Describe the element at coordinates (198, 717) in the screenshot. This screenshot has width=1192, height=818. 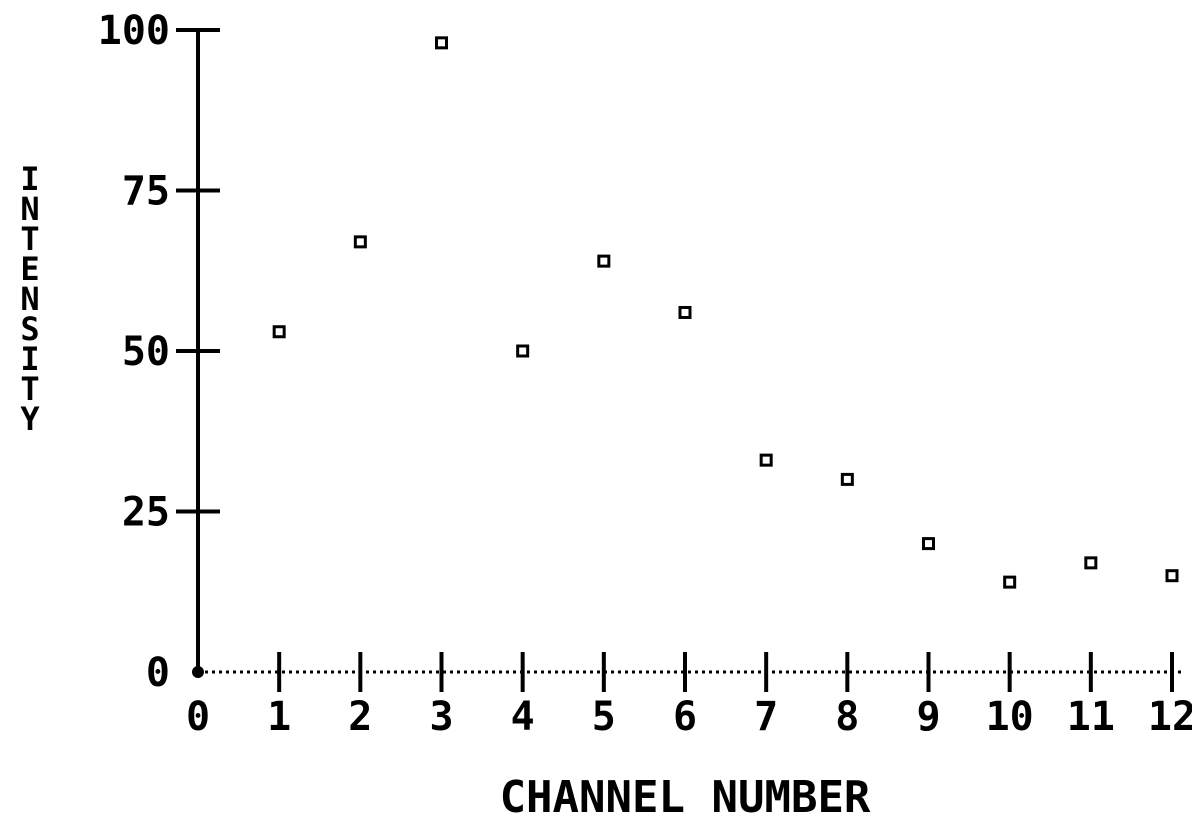
I see `x-tick-label: 0` at that location.